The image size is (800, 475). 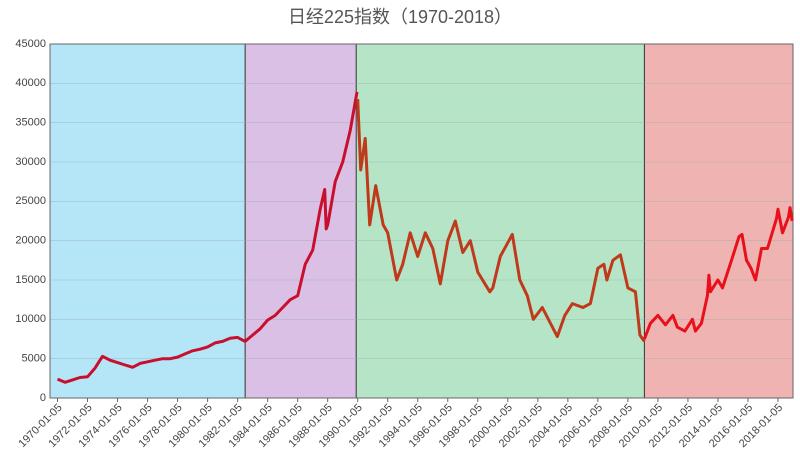 I want to click on y-tick-label: 0, so click(x=43, y=398).